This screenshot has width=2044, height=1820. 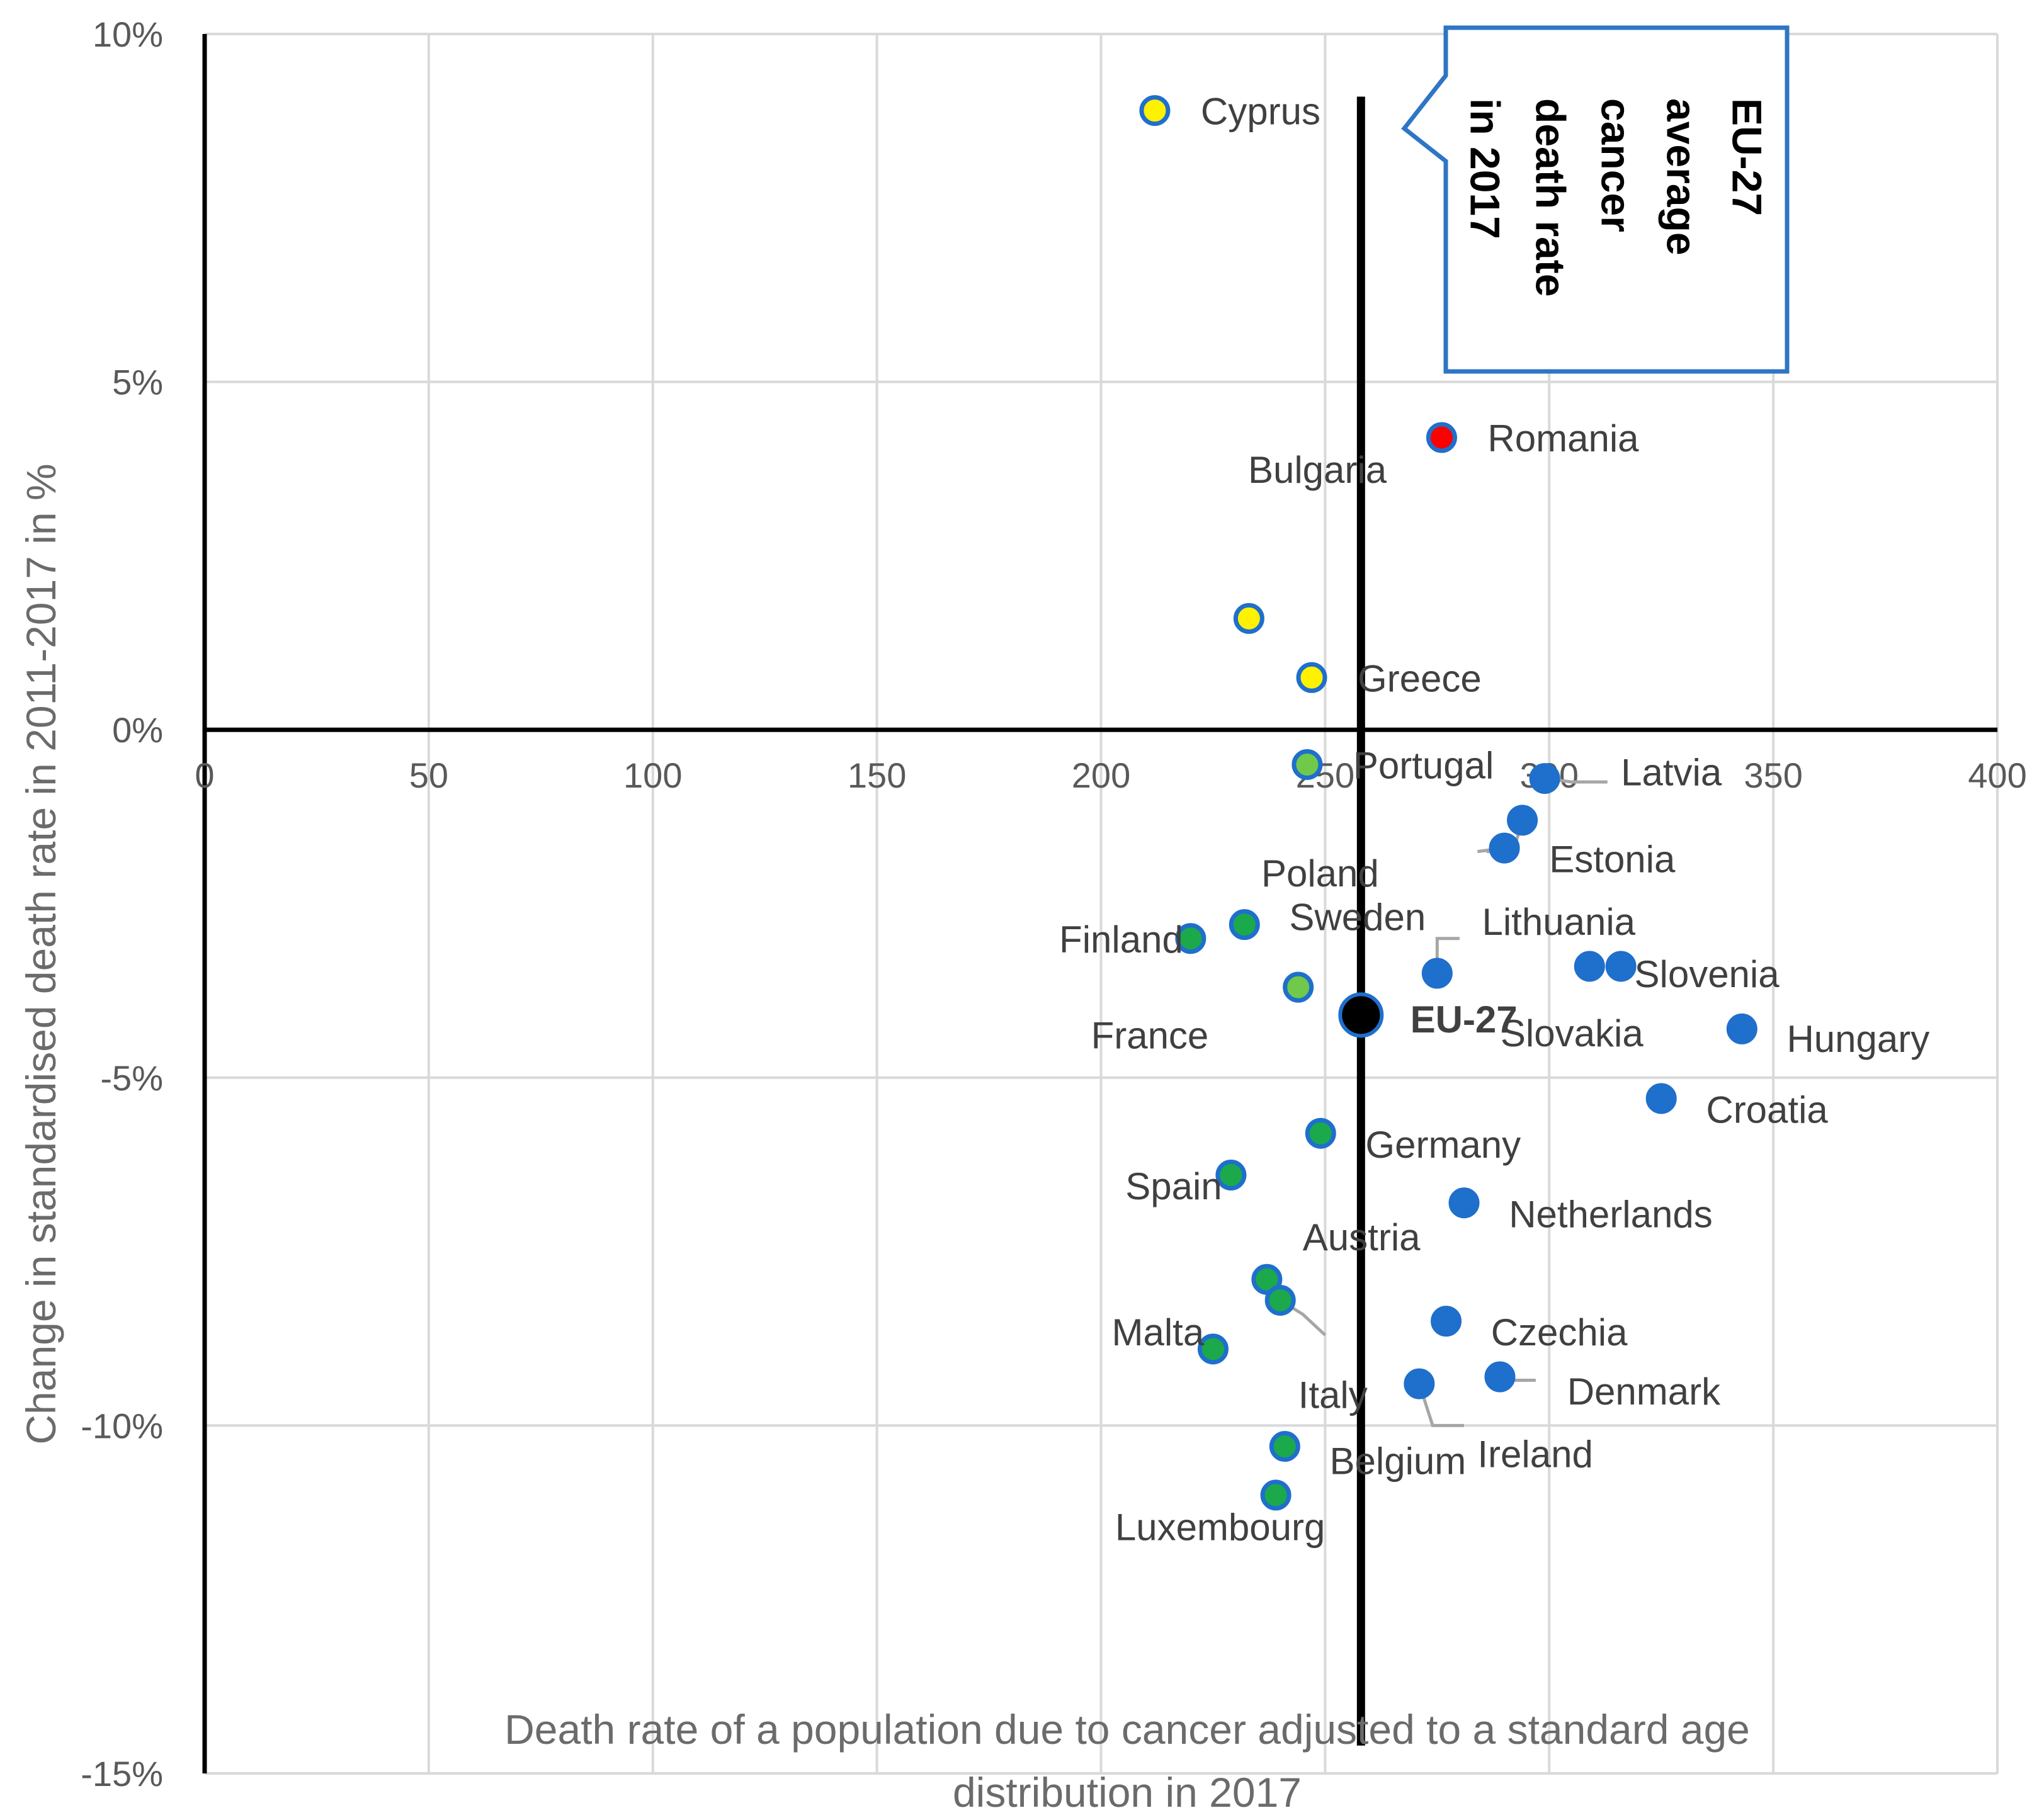 I want to click on point-label: Cyprus, so click(x=1260, y=112).